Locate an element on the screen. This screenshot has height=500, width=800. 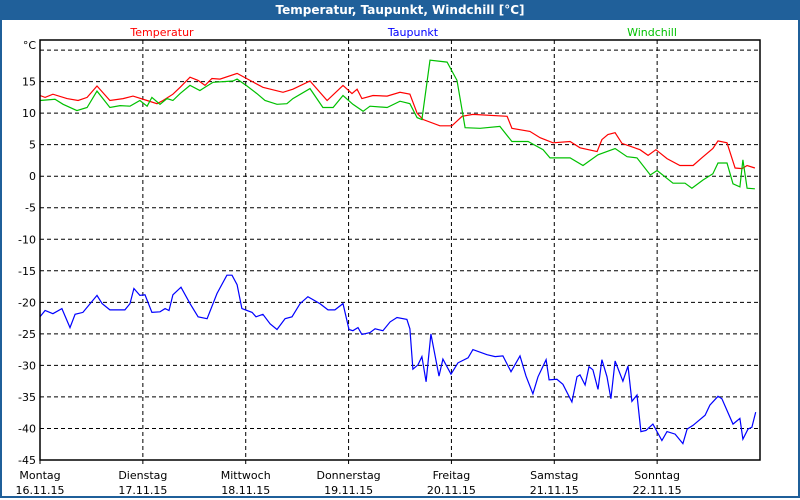
y-axis: 15 10 5 0 -5 -10 -15 -20 -25 -30 -35 -40 -45 is located at coordinates (27, 271).